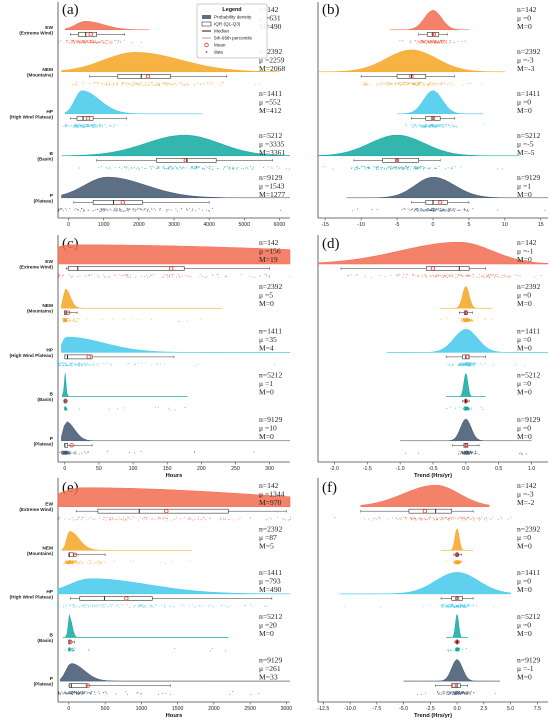  Describe the element at coordinates (528, 419) in the screenshot. I see `stat-n: n=9129` at that location.